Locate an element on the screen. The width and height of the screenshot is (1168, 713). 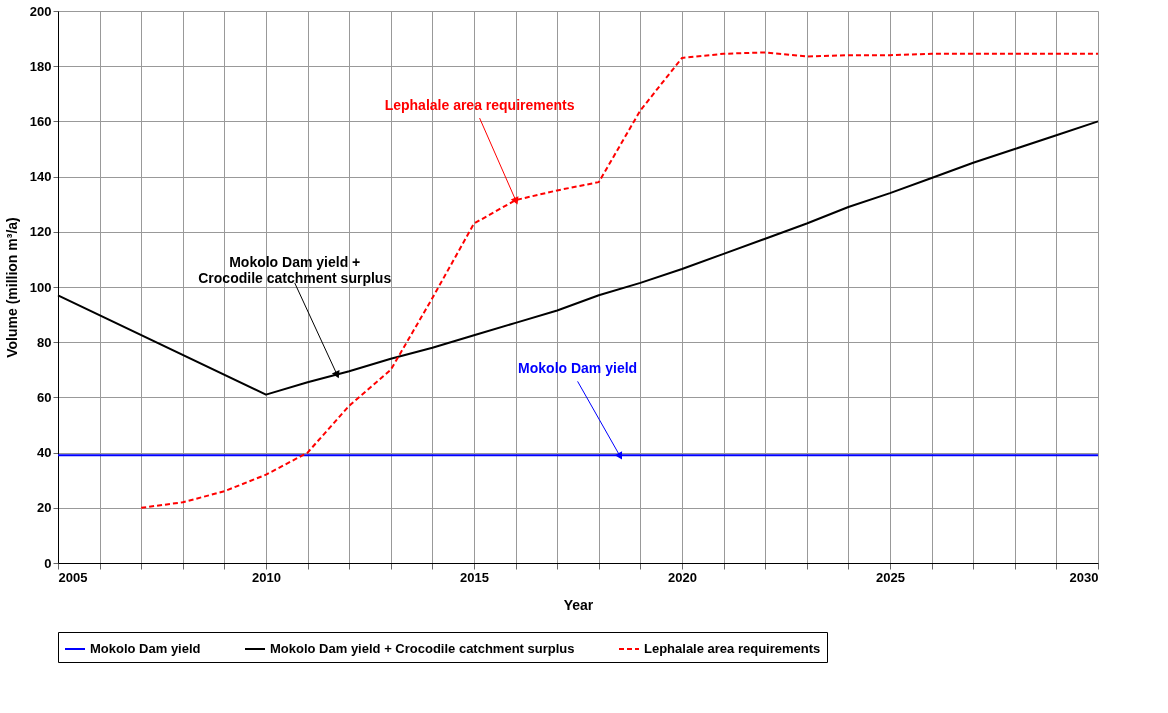
y-tick-label: 80 is located at coordinates (44, 342).